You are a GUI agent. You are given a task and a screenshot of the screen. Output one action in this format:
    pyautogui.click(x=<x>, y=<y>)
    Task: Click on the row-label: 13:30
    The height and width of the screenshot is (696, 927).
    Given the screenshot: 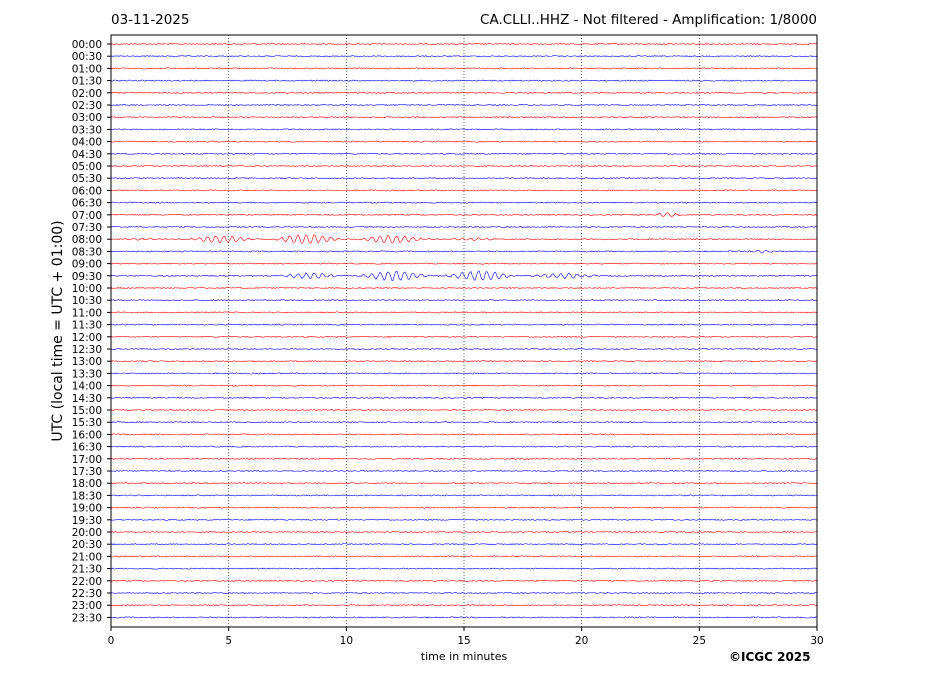 What is the action you would take?
    pyautogui.click(x=87, y=374)
    